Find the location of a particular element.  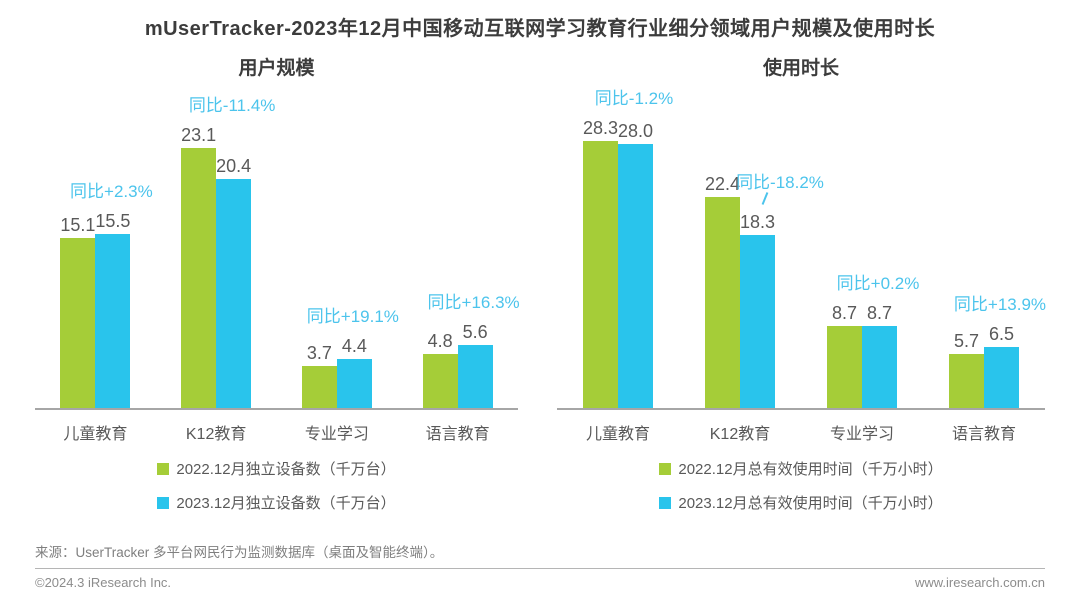

value-label-2022-K12教育: 22.4 is located at coordinates (722, 183).